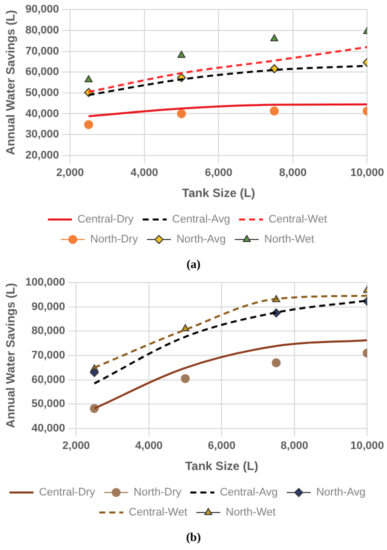 This screenshot has height=550, width=387. What do you see at coordinates (42, 155) in the screenshot?
I see `y-tick-label: 20,000` at bounding box center [42, 155].